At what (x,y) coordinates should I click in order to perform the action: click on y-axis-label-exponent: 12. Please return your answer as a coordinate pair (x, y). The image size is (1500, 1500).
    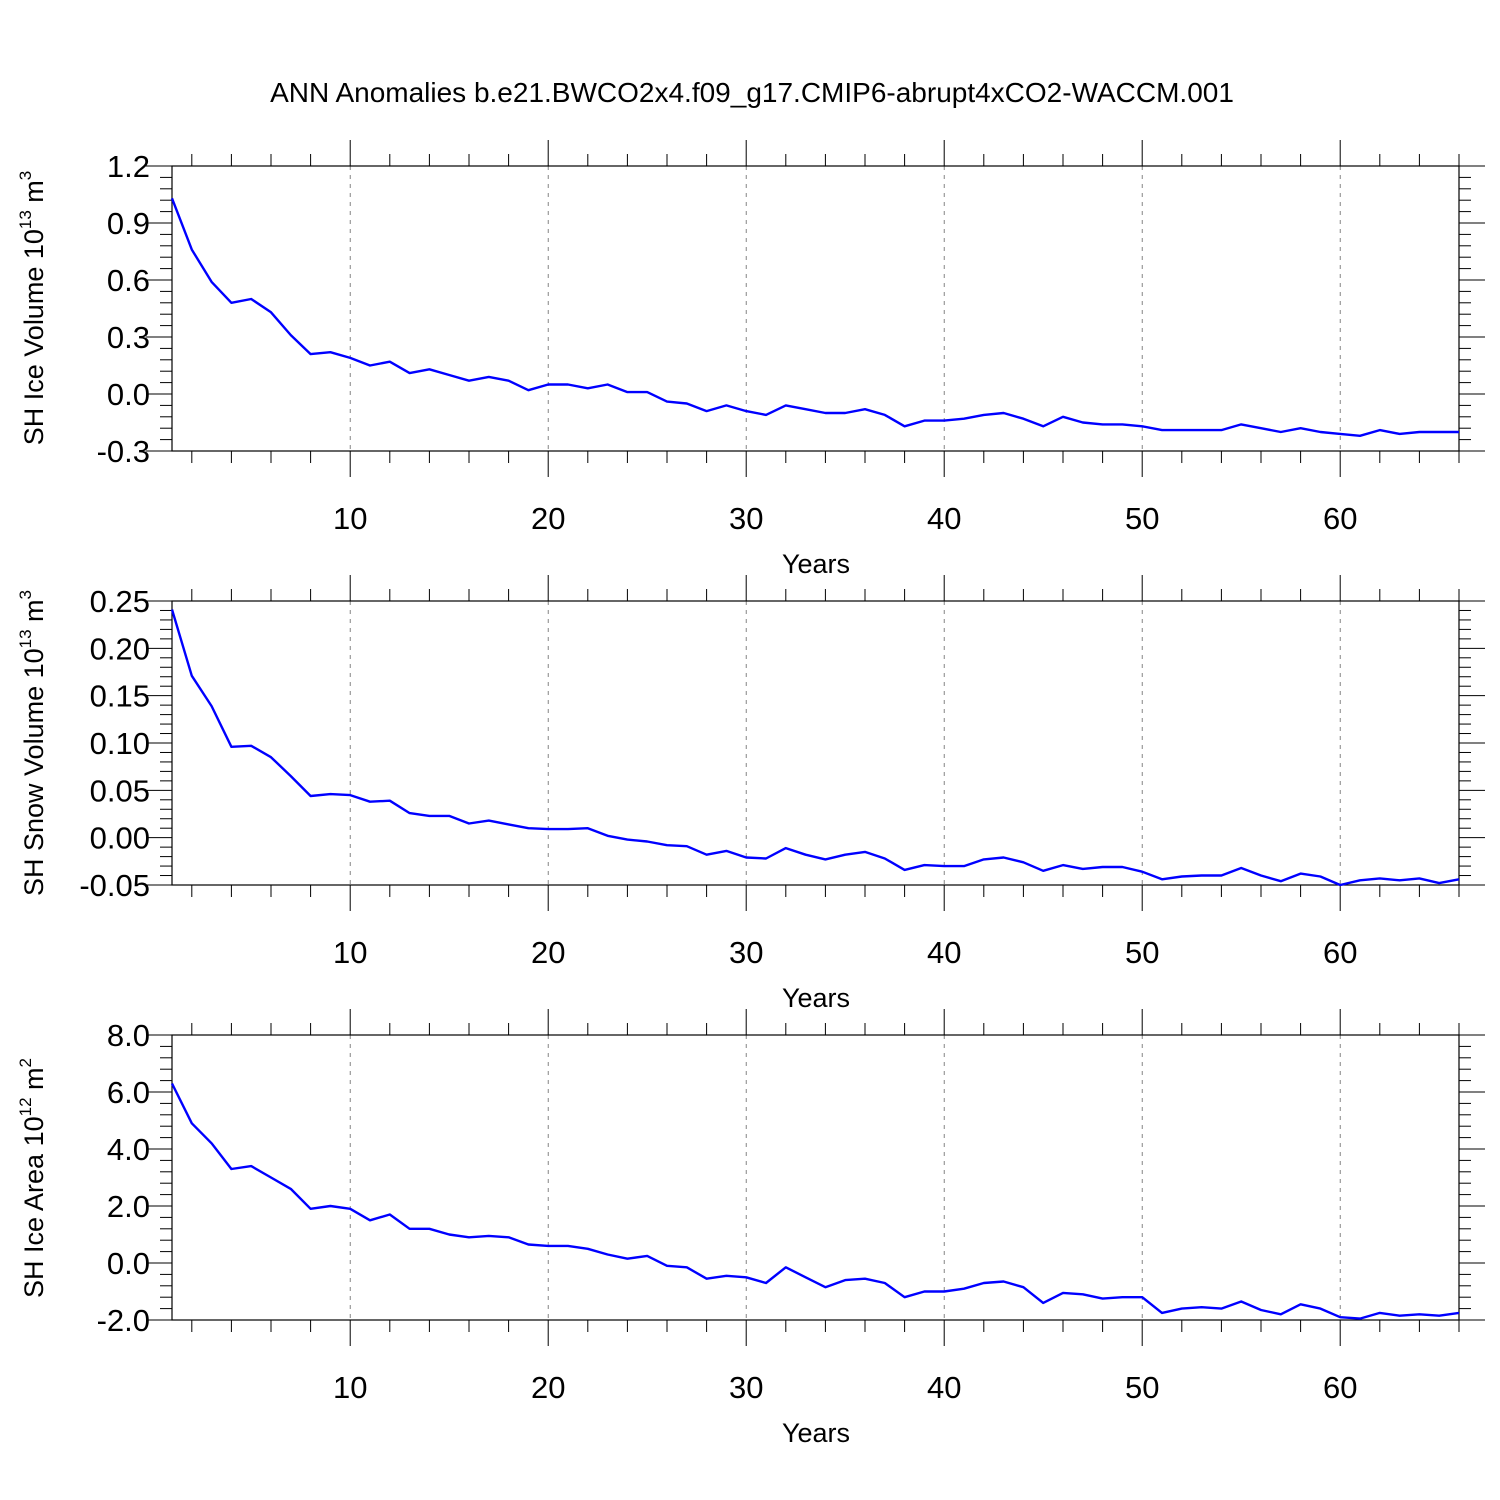
    Looking at the image, I should click on (25, 1106).